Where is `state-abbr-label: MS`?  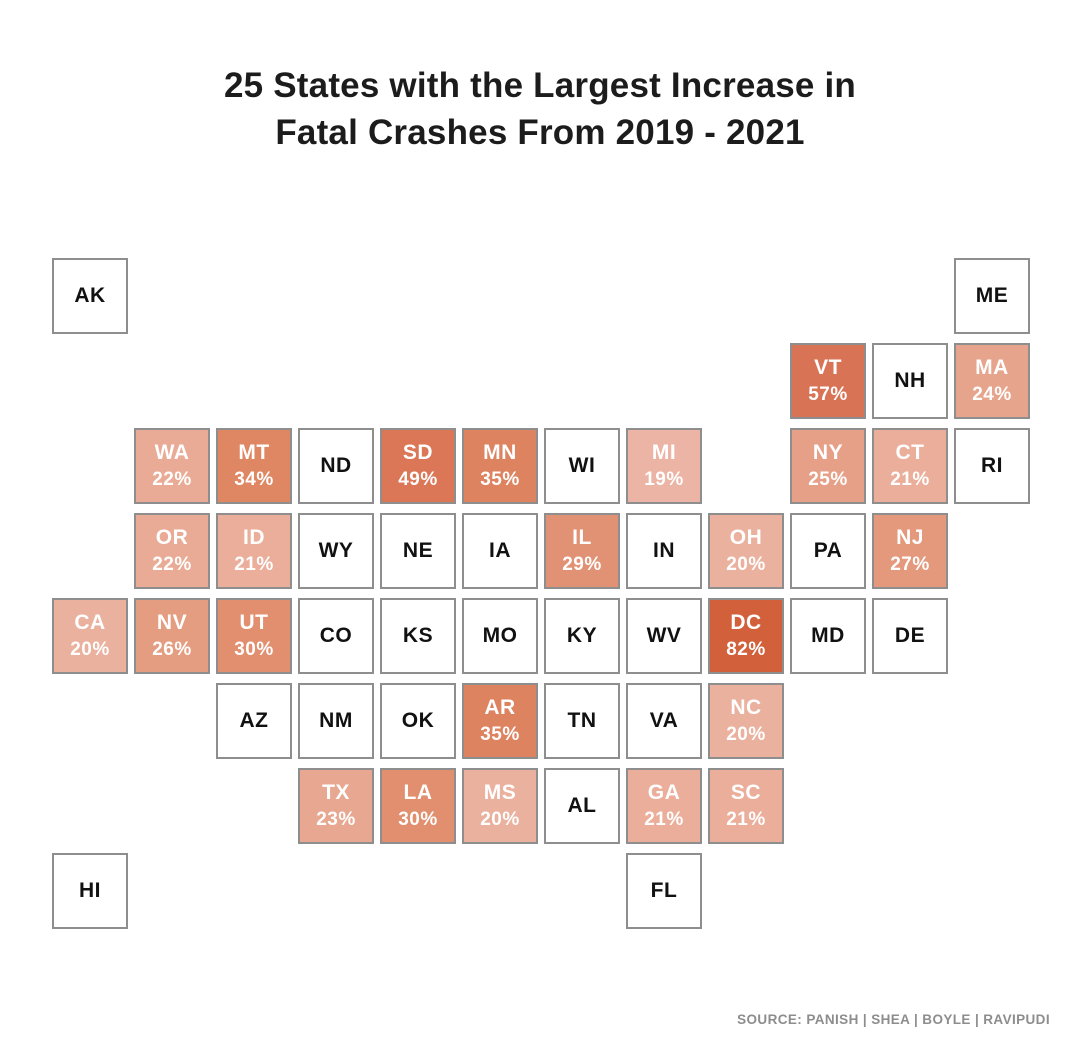 state-abbr-label: MS is located at coordinates (500, 792).